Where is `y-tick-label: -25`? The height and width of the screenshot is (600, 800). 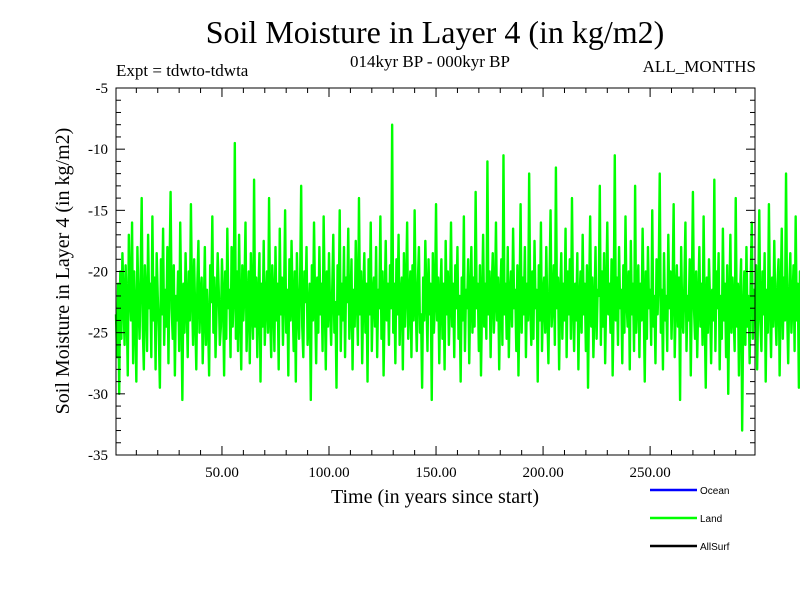
y-tick-label: -25 is located at coordinates (98, 334).